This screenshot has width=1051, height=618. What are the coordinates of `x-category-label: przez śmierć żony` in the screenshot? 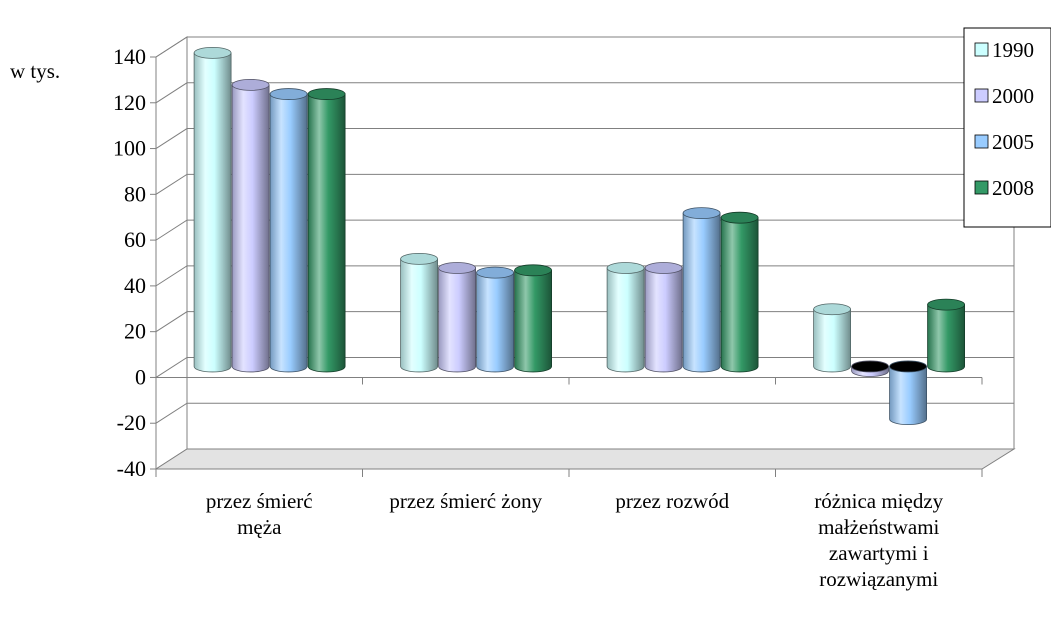 It's located at (465, 501).